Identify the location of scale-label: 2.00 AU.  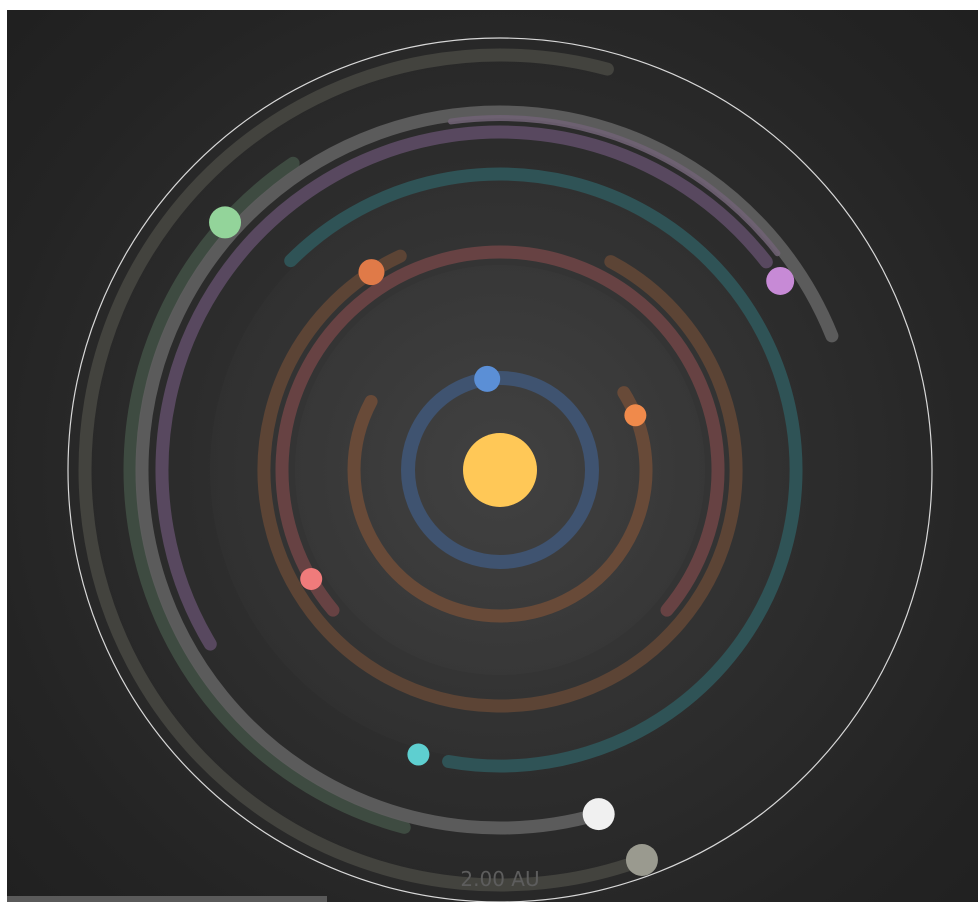
(500, 879).